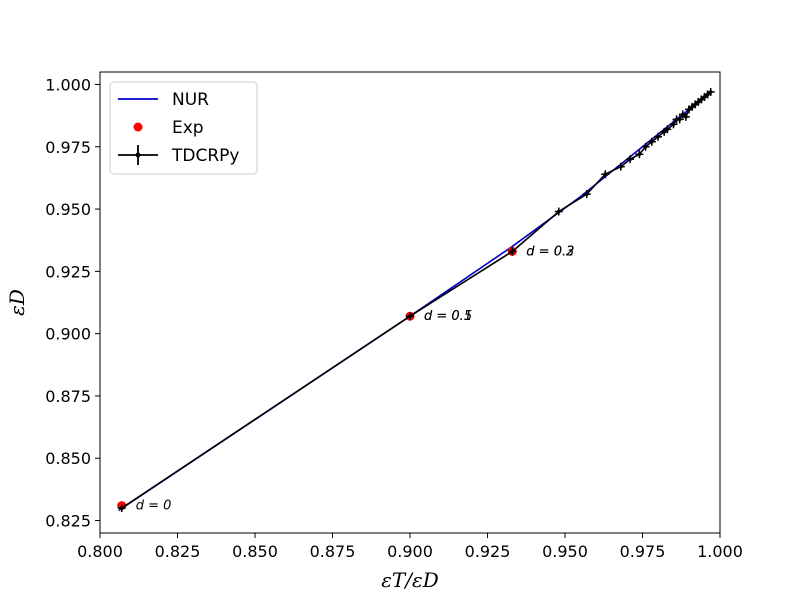  What do you see at coordinates (138, 155) in the screenshot?
I see `legend-swatch-tdcrpy-dot` at bounding box center [138, 155].